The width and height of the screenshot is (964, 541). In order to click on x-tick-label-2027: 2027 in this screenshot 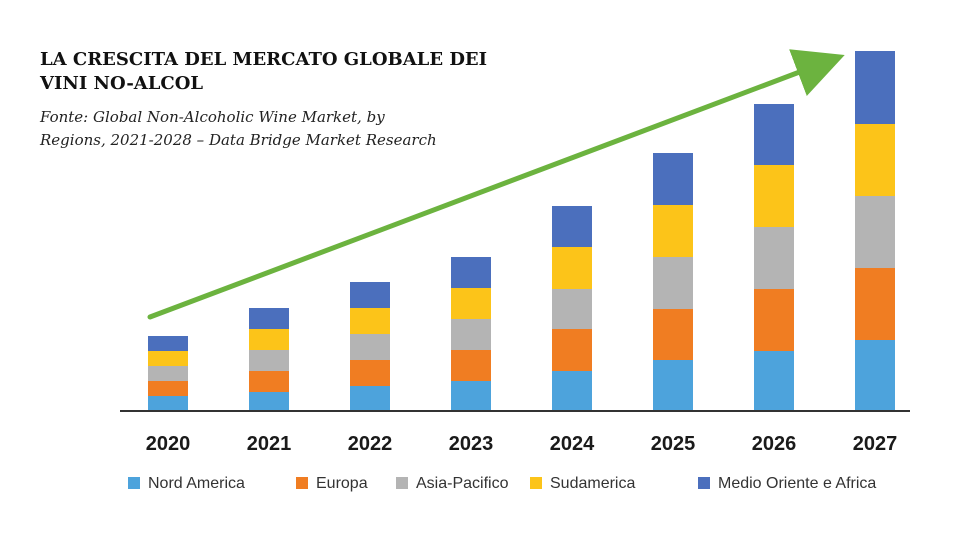, I will do `click(875, 444)`.